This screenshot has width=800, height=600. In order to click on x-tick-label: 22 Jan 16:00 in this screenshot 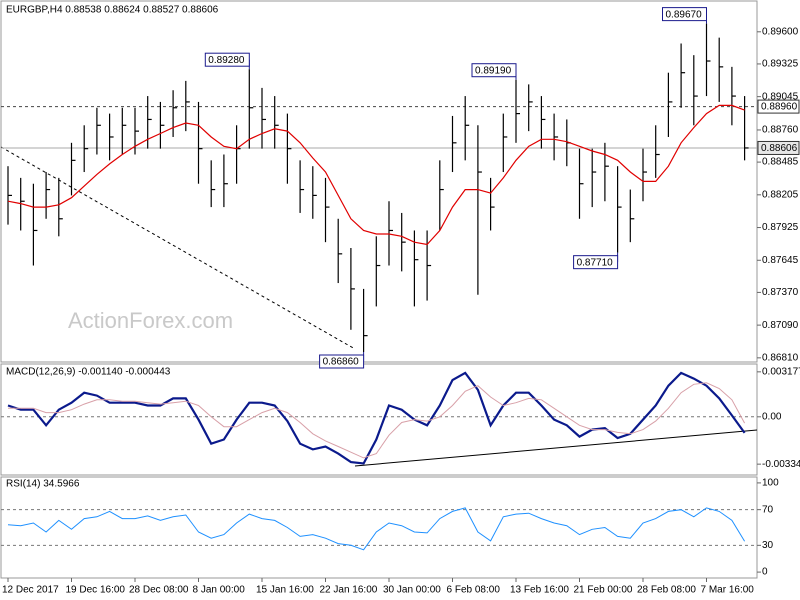, I will do `click(349, 590)`.